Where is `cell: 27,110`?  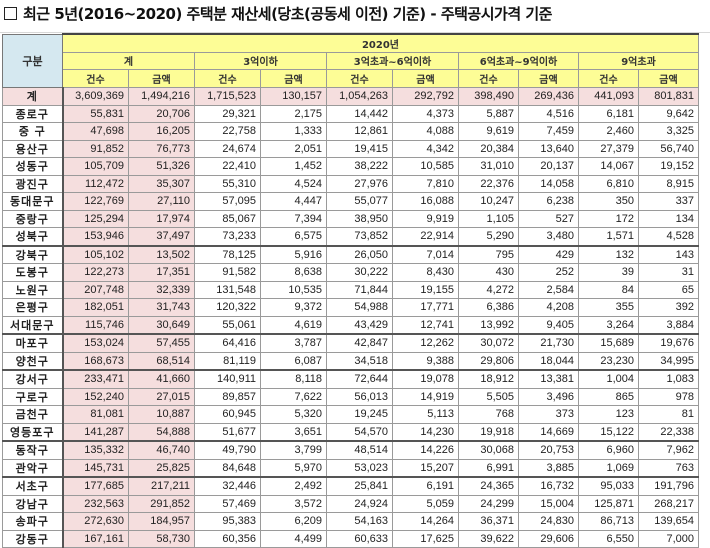
cell: 27,110 is located at coordinates (161, 201).